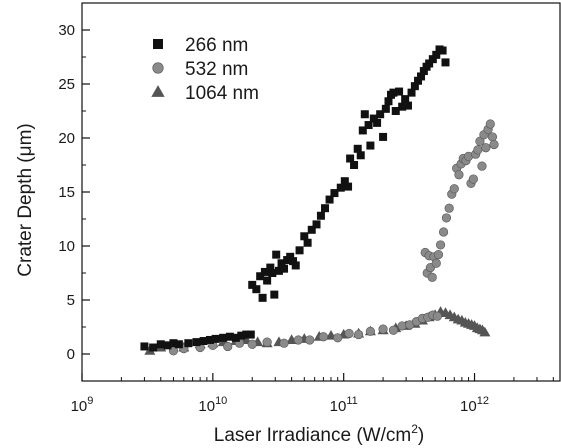  I want to click on x-tick-label-exponent: 9, so click(90, 401).